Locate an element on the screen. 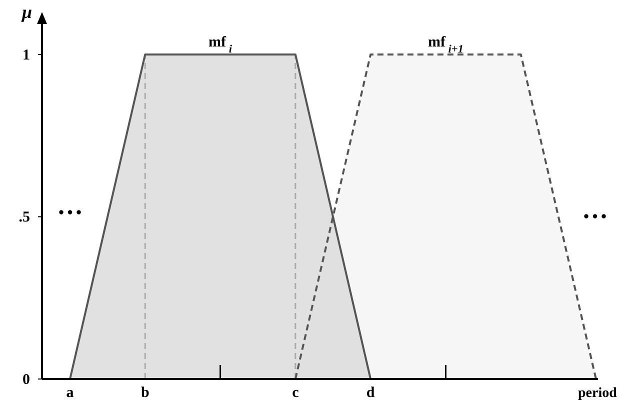  series-label: mf$_{i+1}$ is located at coordinates (446, 45).